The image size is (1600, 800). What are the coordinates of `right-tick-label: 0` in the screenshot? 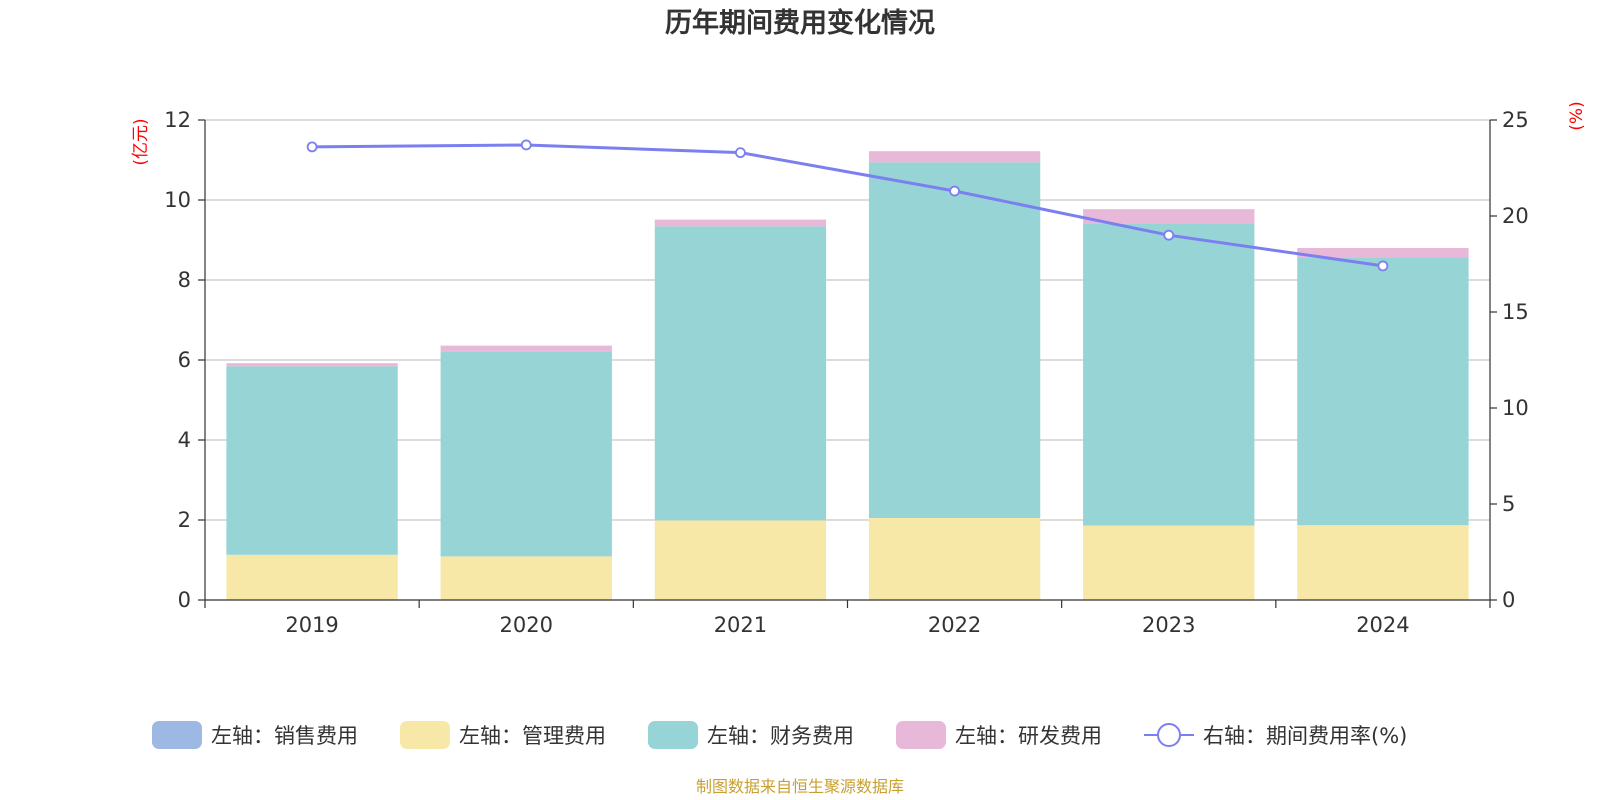 It's located at (1508, 600).